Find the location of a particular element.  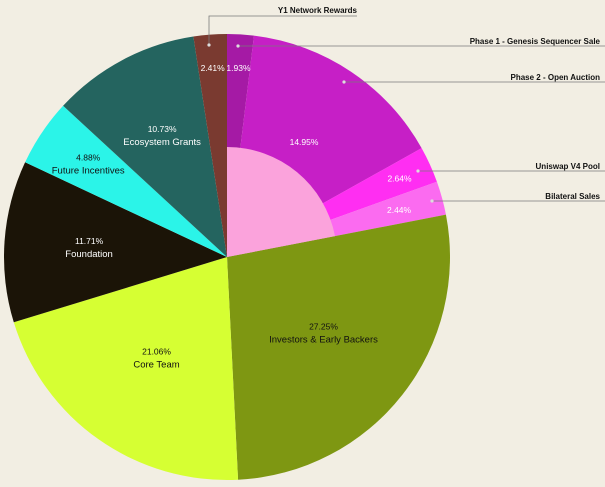

pie-slice-future-incentives is located at coordinates (126, 181).